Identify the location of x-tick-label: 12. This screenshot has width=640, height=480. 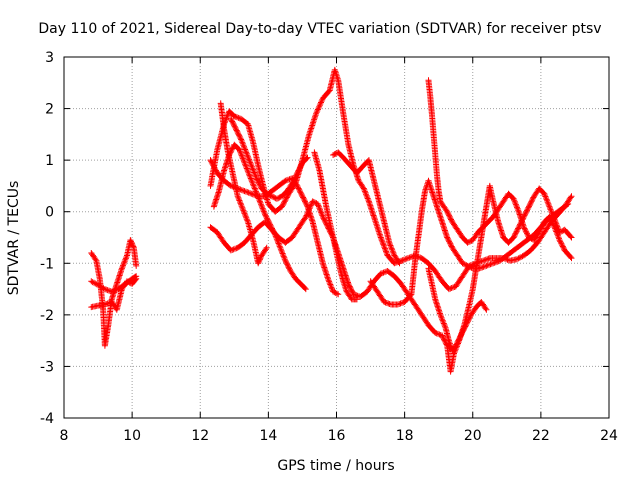
(200, 436).